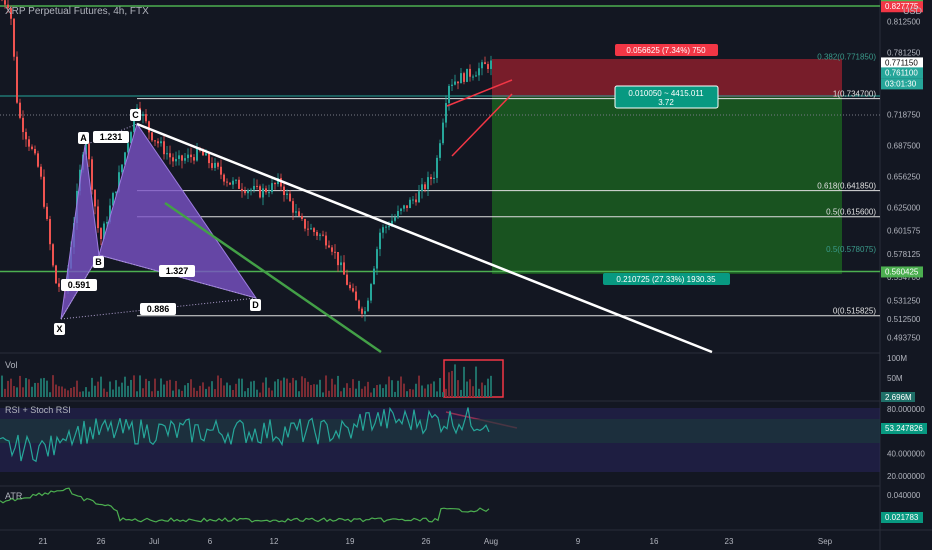 The height and width of the screenshot is (550, 932). What do you see at coordinates (210, 541) in the screenshot?
I see `time-tick: 6` at bounding box center [210, 541].